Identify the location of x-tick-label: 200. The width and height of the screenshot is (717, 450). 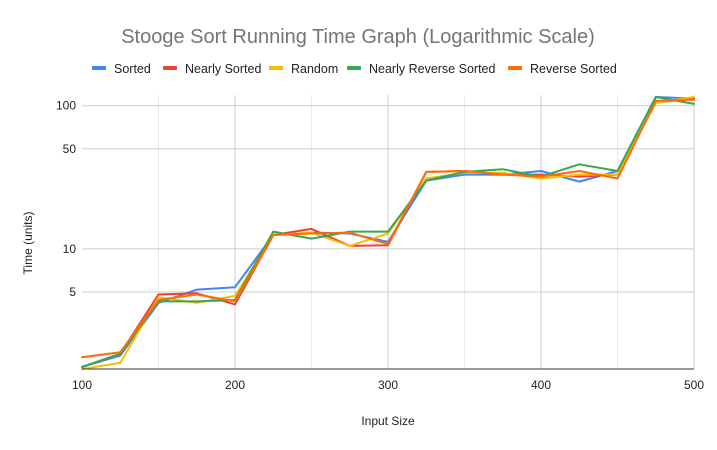
(235, 385).